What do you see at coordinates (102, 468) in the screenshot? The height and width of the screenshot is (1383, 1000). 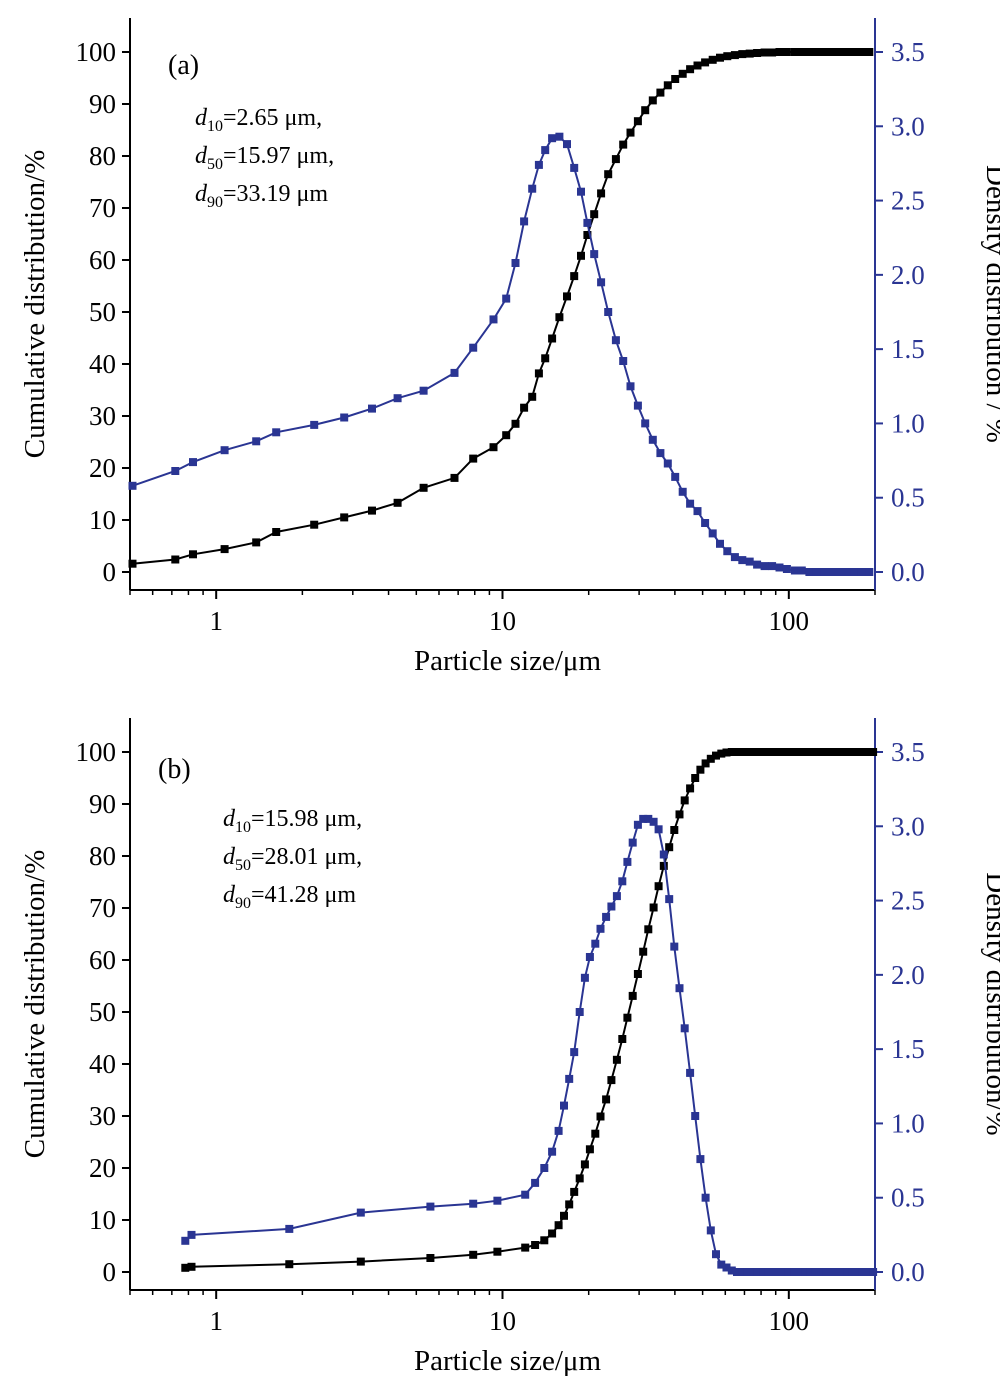 I see `y-left-tick-label: 20` at bounding box center [102, 468].